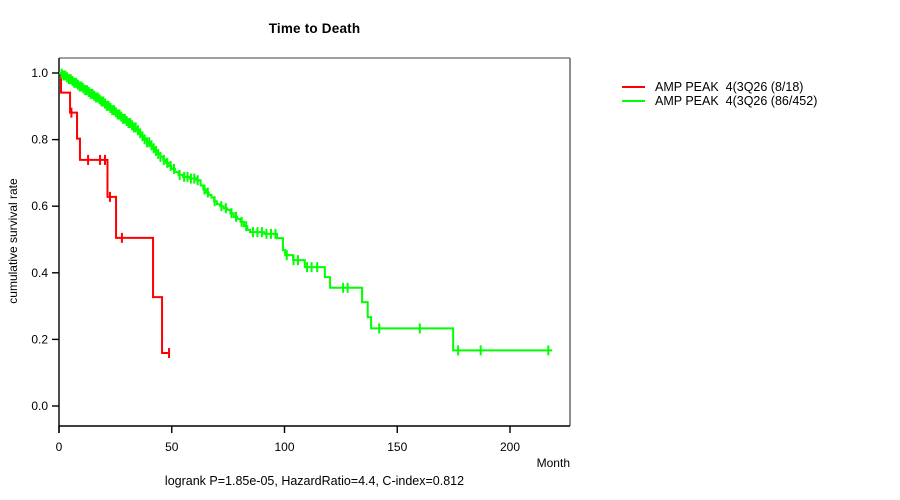 This screenshot has width=900, height=500. Describe the element at coordinates (39, 406) in the screenshot. I see `y-tick-label: 0.0` at that location.